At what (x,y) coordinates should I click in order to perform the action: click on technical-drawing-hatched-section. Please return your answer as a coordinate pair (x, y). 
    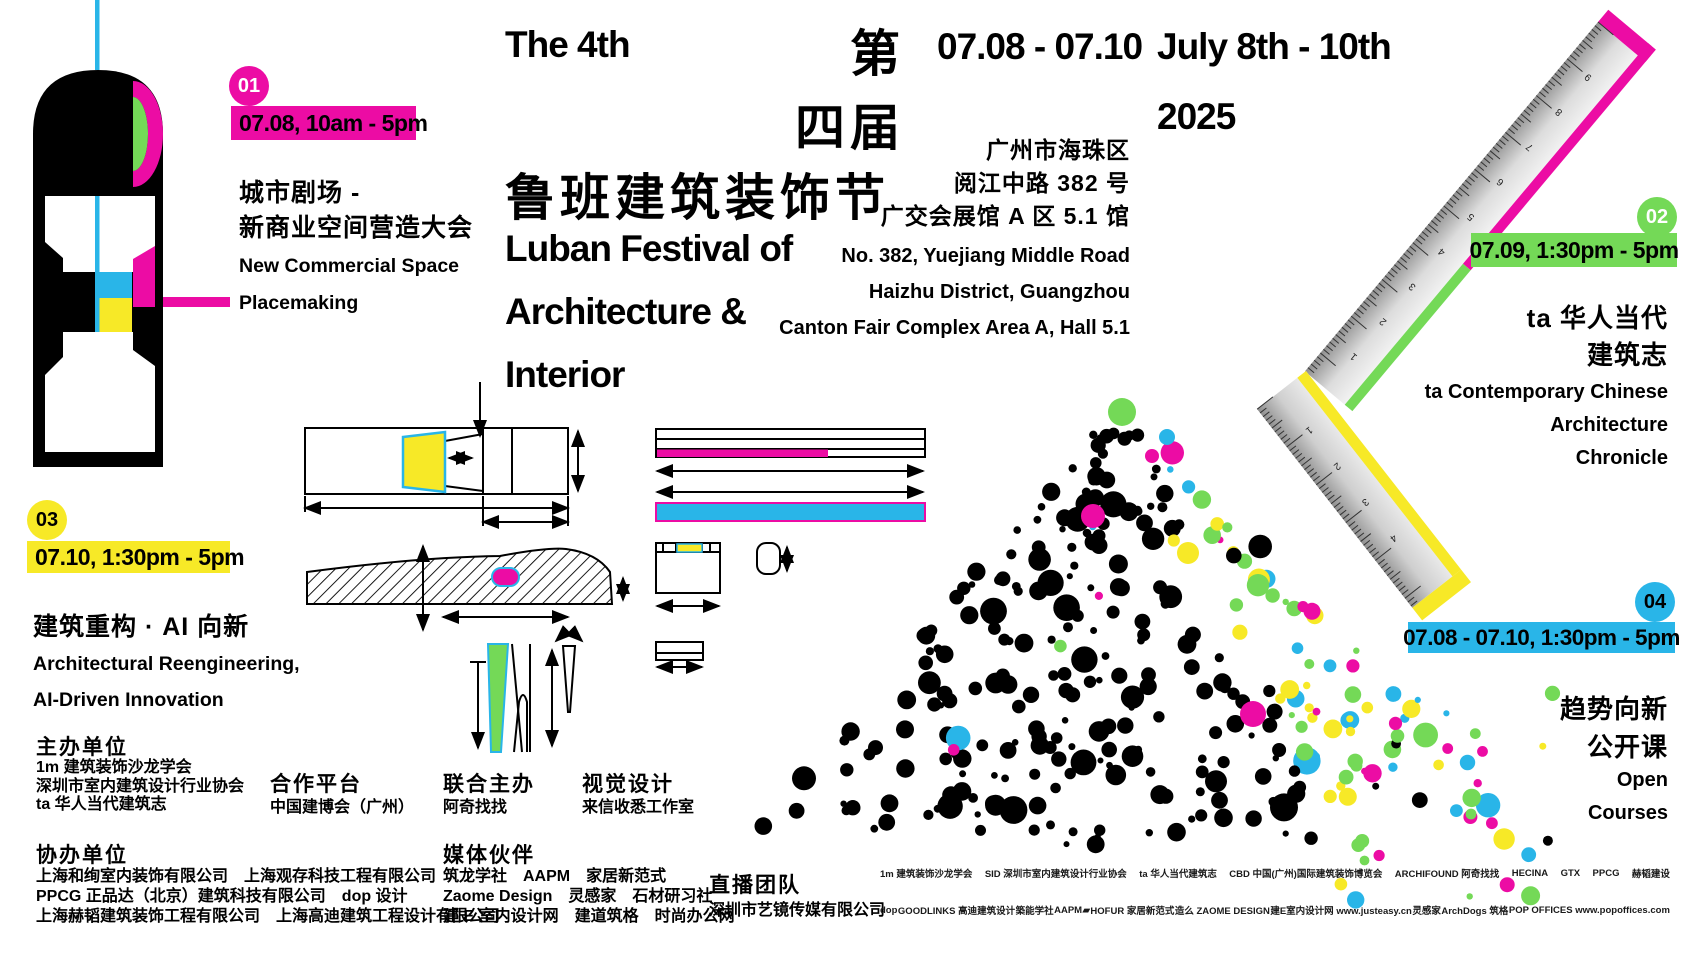
    Looking at the image, I should click on (468, 588).